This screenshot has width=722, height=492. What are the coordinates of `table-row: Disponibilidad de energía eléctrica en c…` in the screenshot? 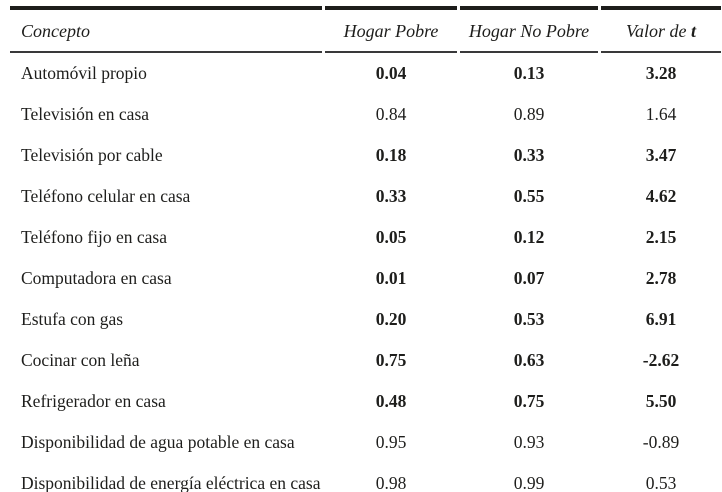 It's located at (365, 477).